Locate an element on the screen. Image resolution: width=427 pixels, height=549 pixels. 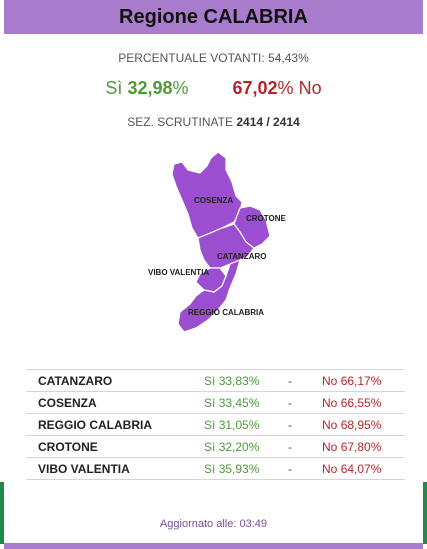
footer-accent-bar is located at coordinates (213, 546).